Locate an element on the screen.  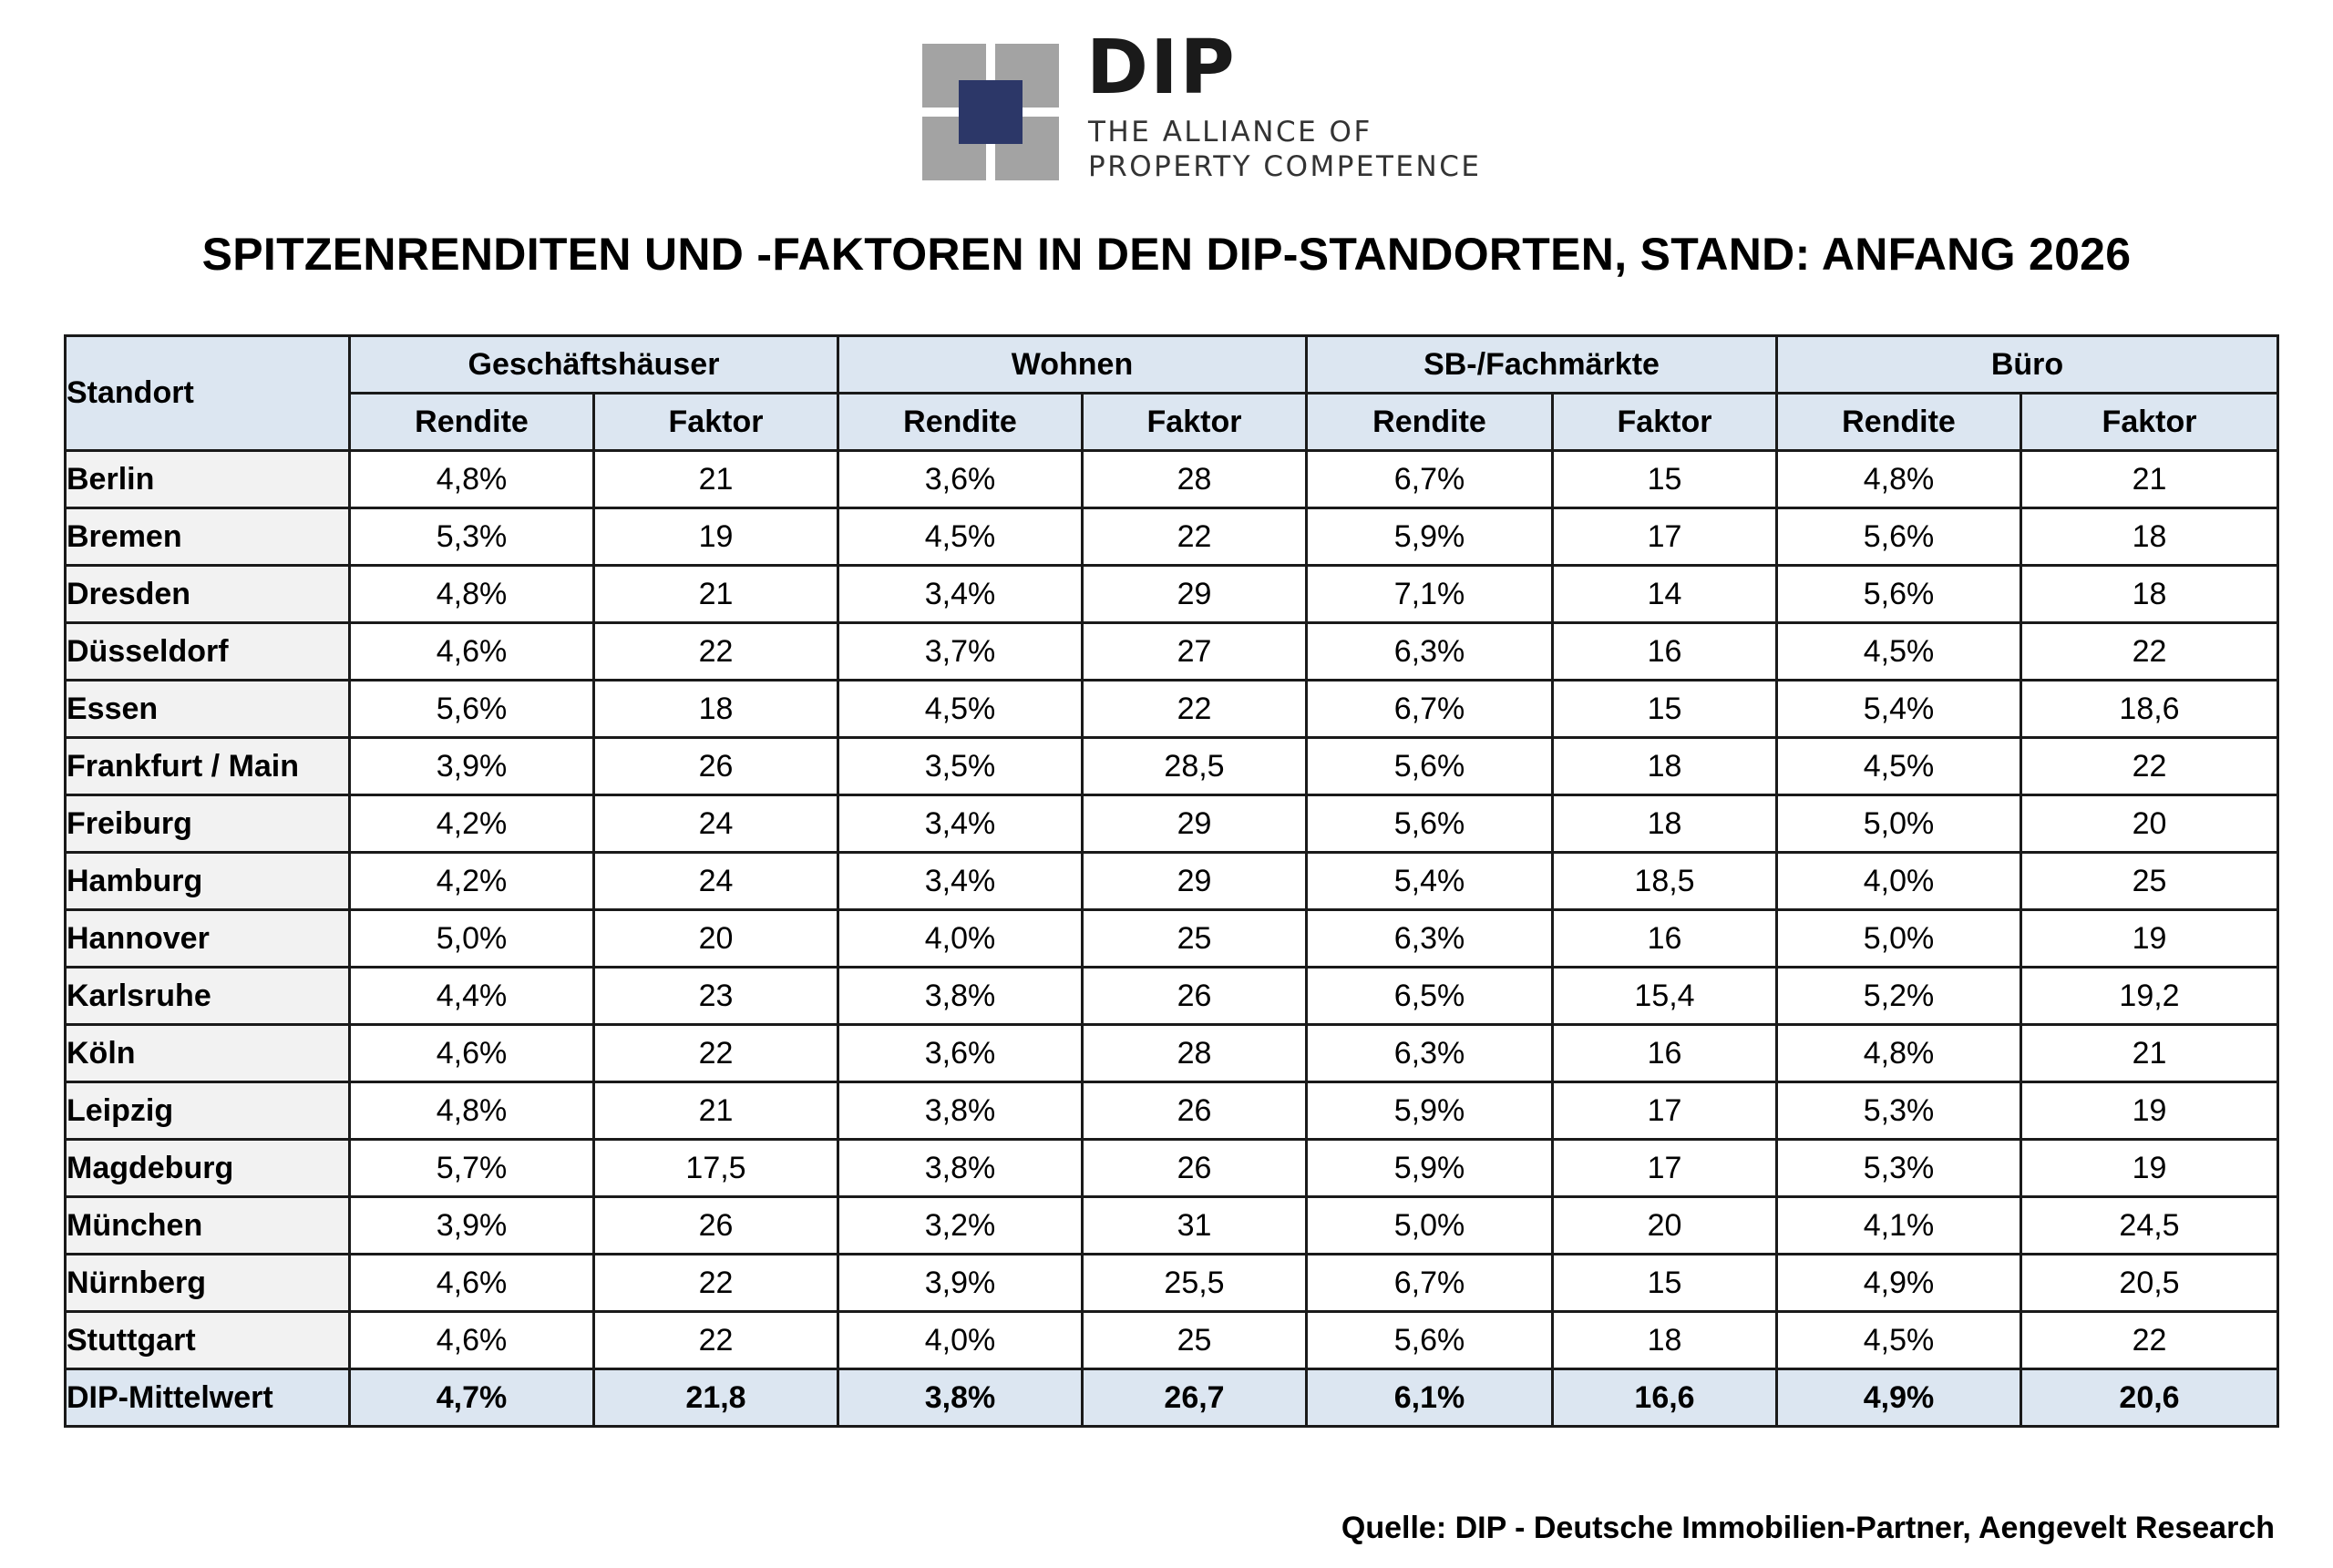
city-cell: Karlsruhe is located at coordinates (207, 996).